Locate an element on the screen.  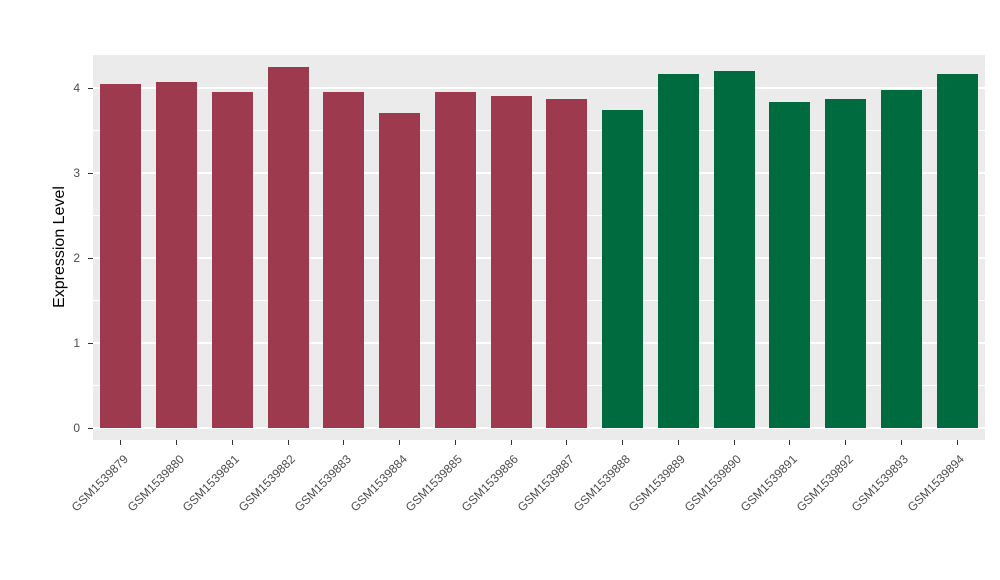
x-tick-label-text: GSM1539891 is located at coordinates (768, 483).